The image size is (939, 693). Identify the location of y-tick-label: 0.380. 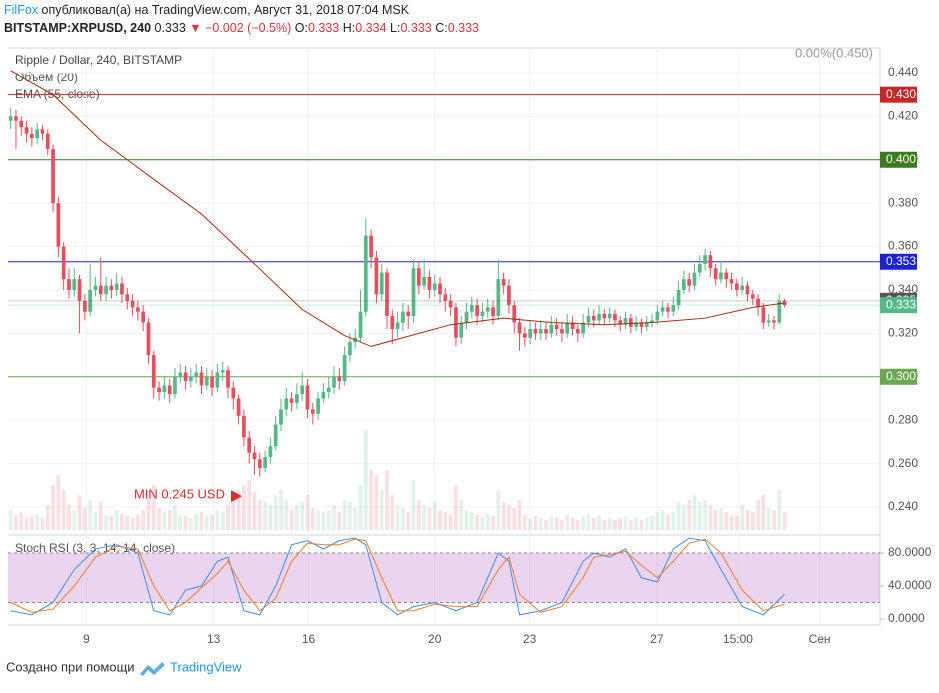
(903, 202).